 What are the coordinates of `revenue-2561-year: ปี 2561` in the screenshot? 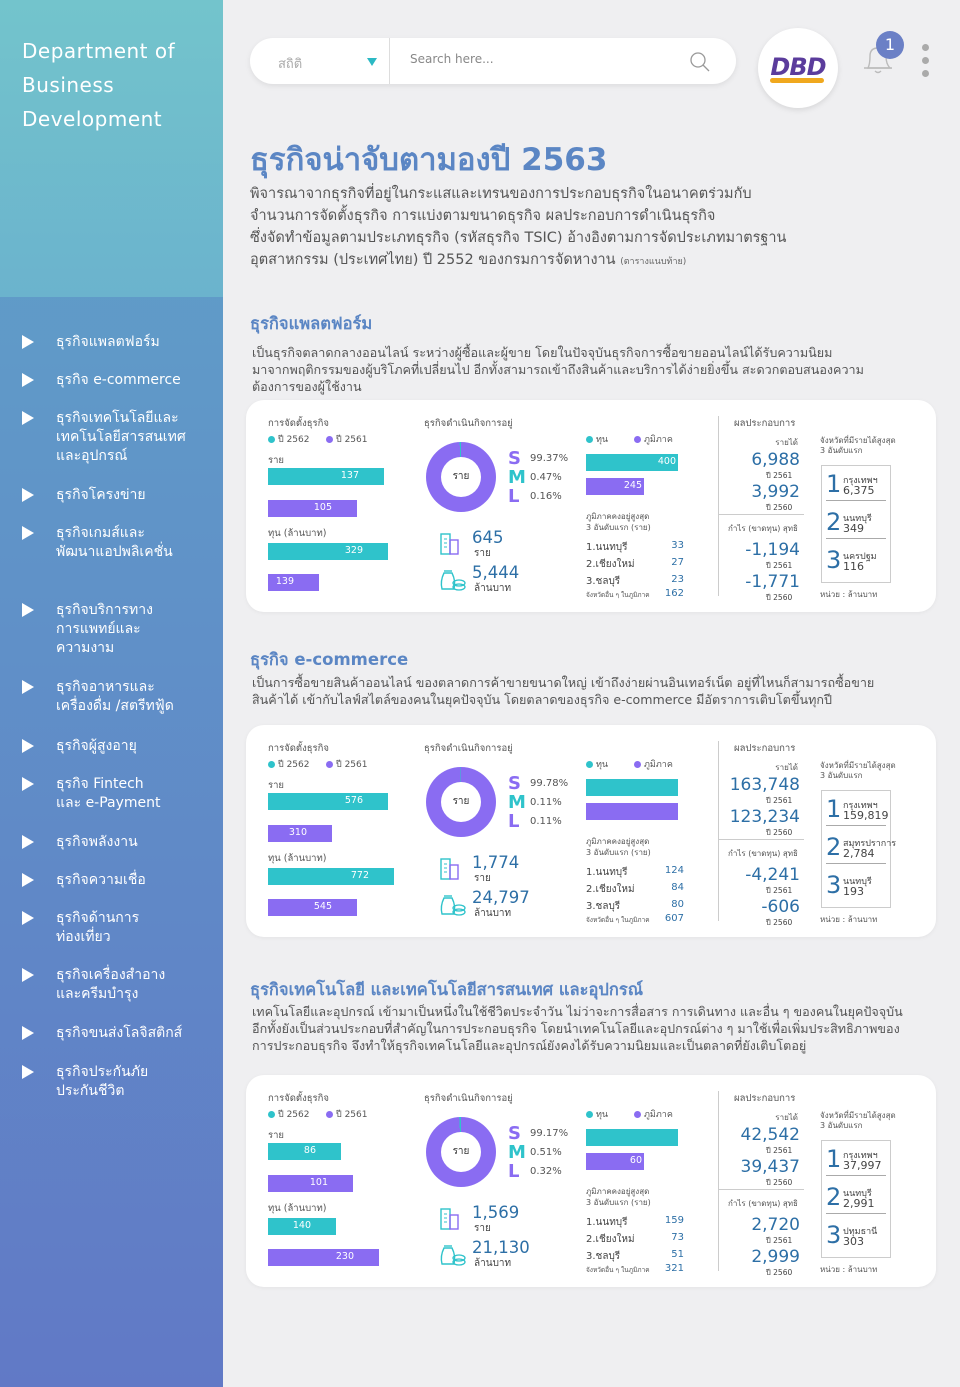 It's located at (779, 1150).